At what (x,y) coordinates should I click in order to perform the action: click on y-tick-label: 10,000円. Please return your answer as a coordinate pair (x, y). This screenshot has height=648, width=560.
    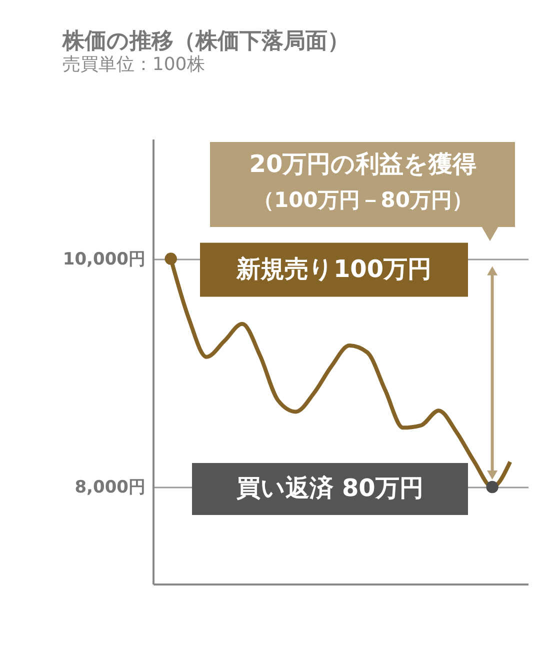
    Looking at the image, I should click on (104, 259).